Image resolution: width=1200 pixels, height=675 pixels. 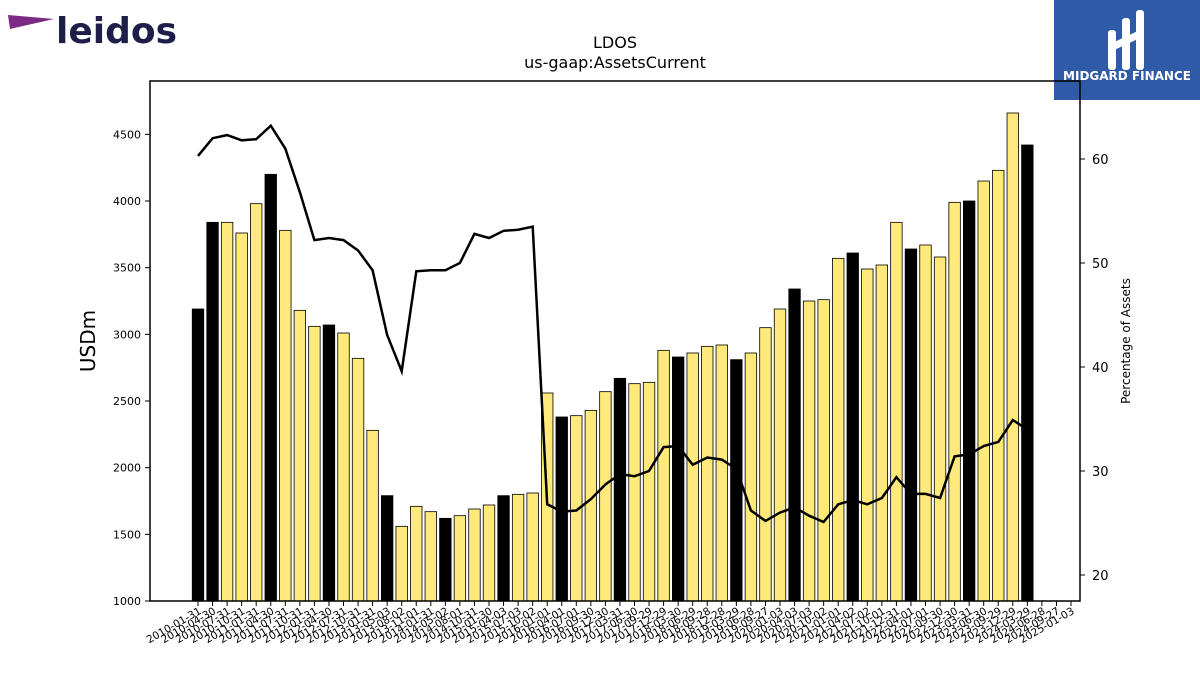 I want to click on leidos-logo-mark, so click(x=31, y=22).